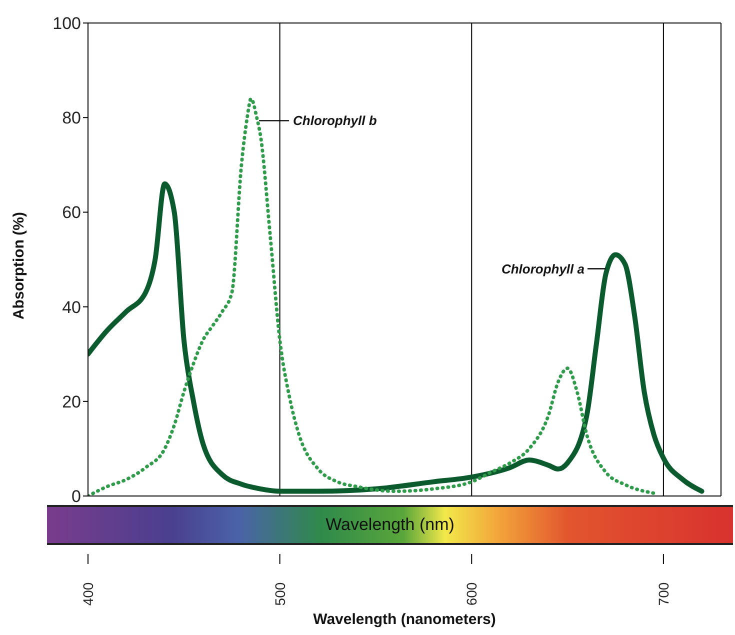 Image resolution: width=735 pixels, height=635 pixels. What do you see at coordinates (404, 619) in the screenshot?
I see `x-axis-title: Wavelength (nanometers)` at bounding box center [404, 619].